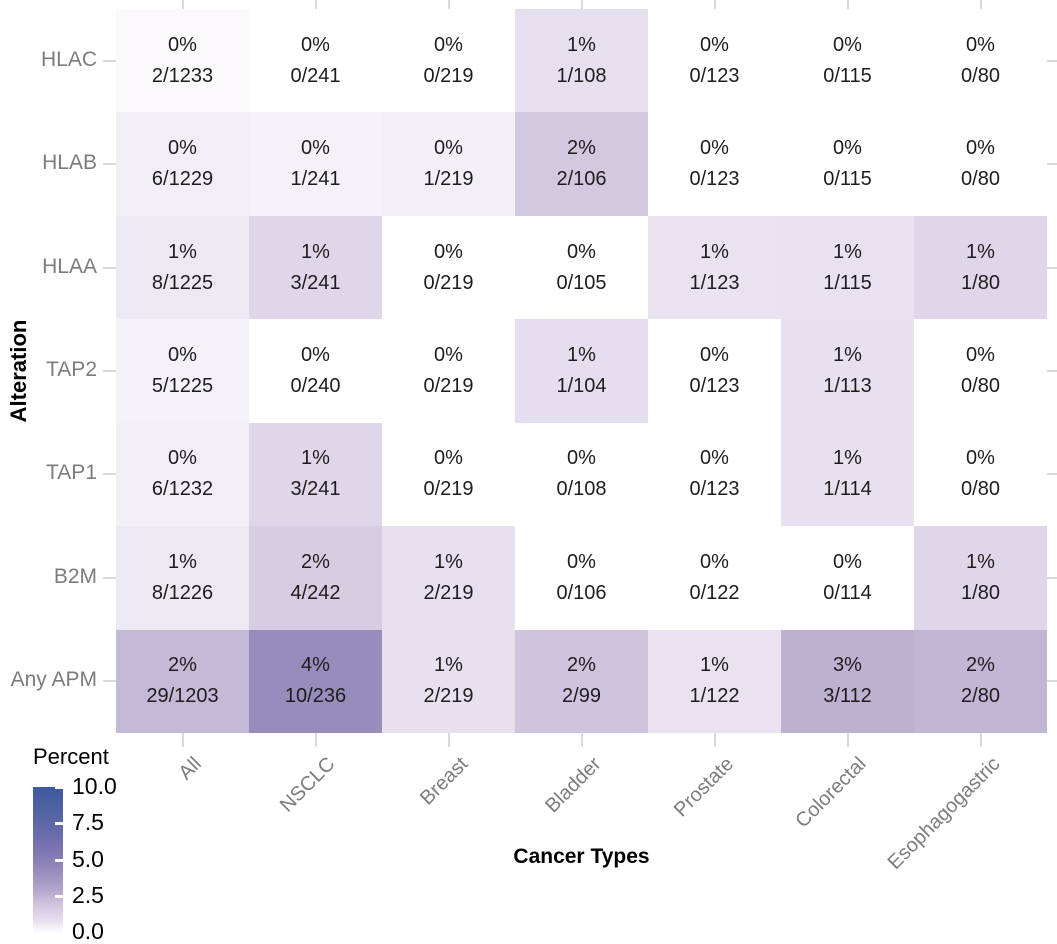 The height and width of the screenshot is (944, 1057). What do you see at coordinates (831, 793) in the screenshot?
I see `x-axis-tick-label: Colorectal` at bounding box center [831, 793].